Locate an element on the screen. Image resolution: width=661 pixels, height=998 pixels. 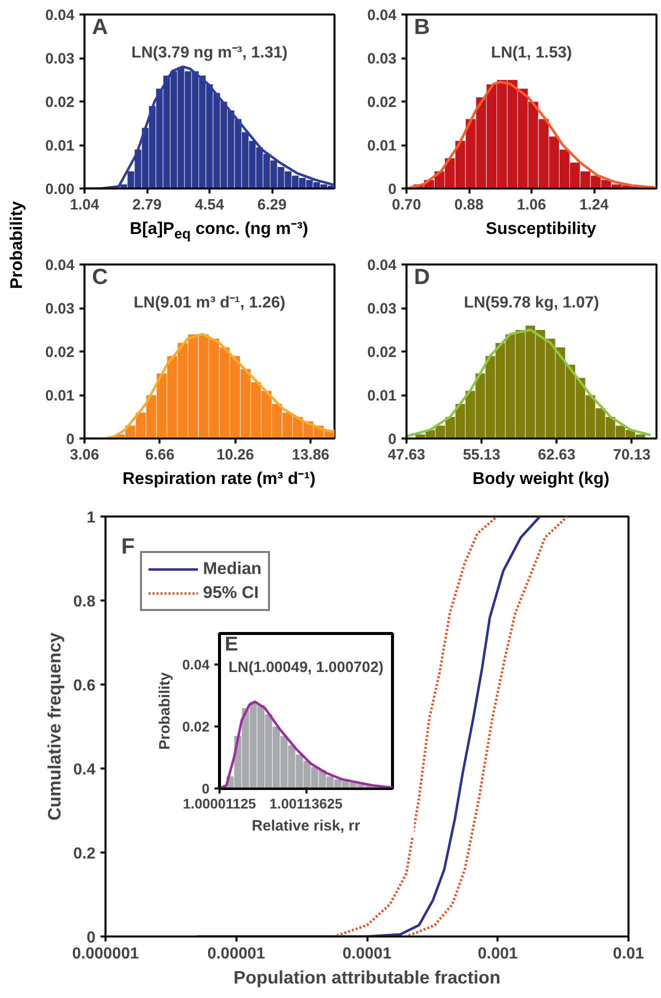
x-tick-label: 70.13 is located at coordinates (632, 455).